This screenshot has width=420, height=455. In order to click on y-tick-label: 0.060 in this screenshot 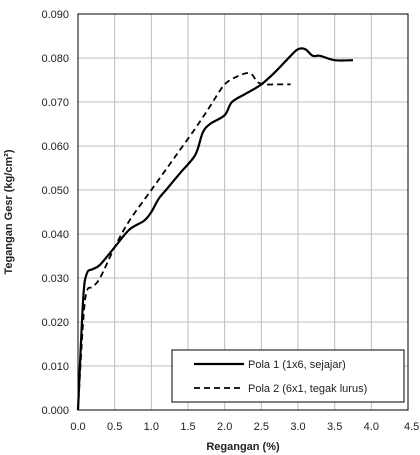, I will do `click(55, 147)`.